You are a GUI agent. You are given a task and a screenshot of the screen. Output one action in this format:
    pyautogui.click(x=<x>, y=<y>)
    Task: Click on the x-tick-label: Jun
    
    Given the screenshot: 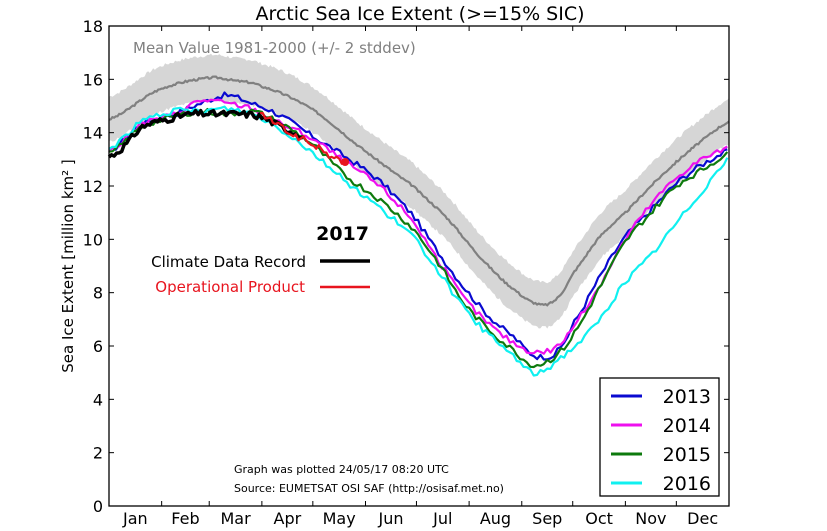 What is the action you would take?
    pyautogui.click(x=390, y=518)
    